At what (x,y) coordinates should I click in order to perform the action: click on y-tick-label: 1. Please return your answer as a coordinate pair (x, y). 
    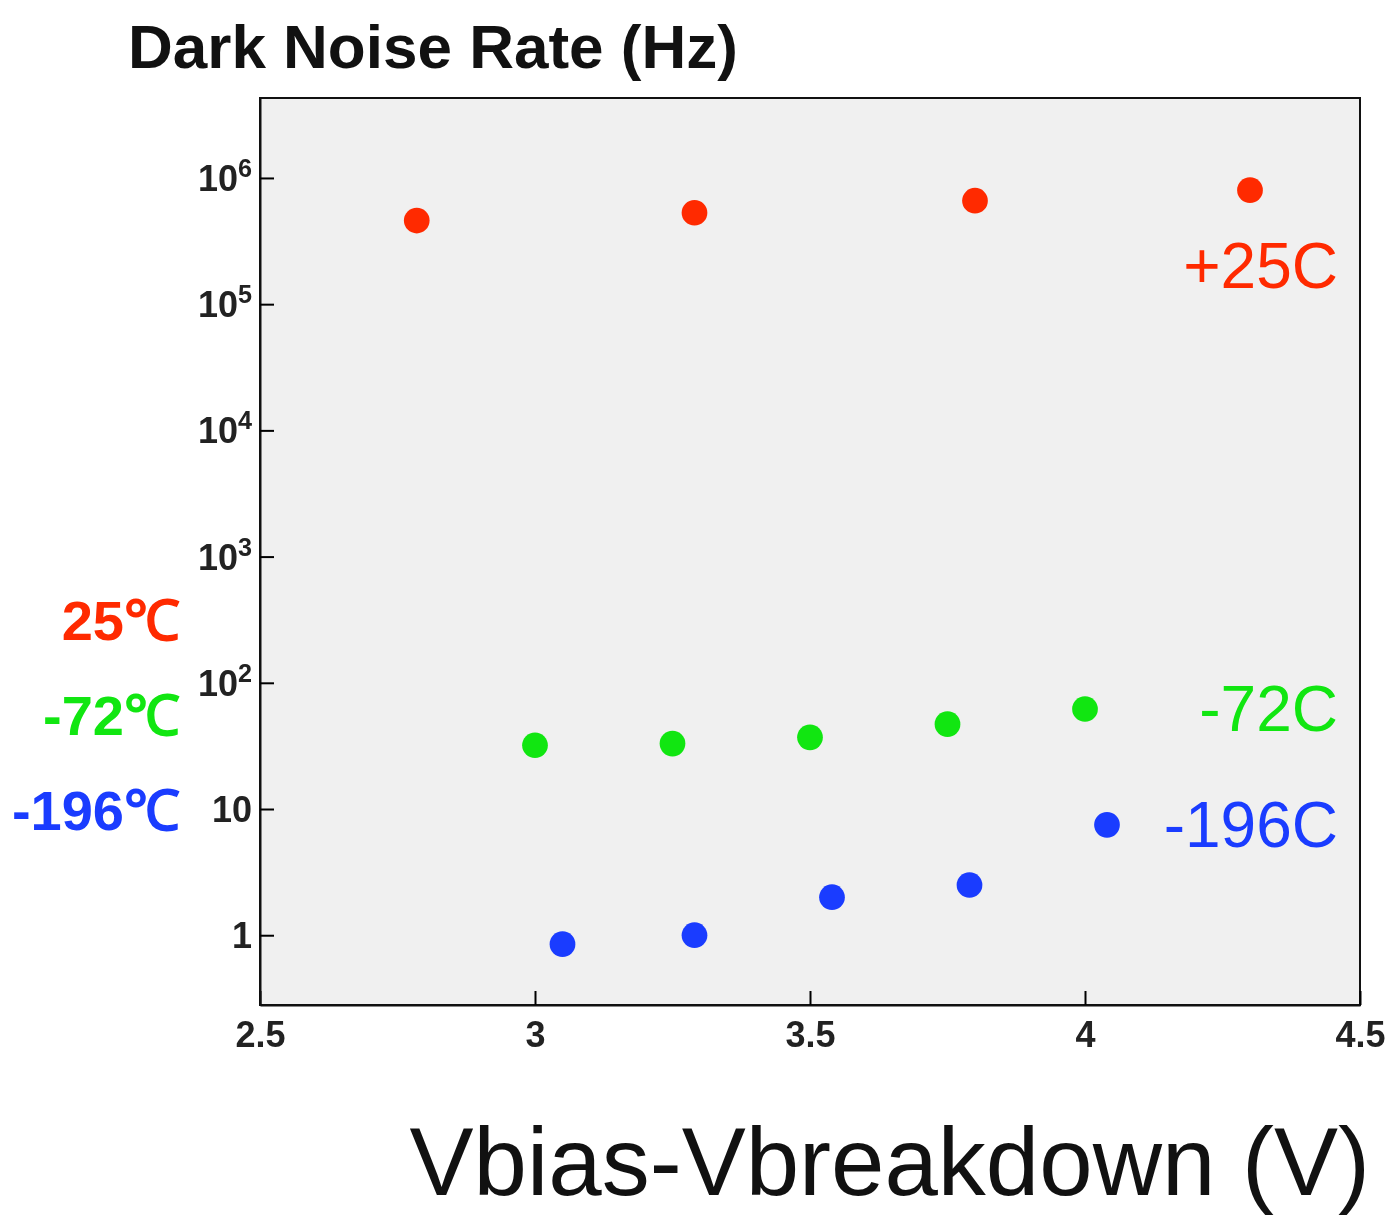
    Looking at the image, I should click on (241, 936).